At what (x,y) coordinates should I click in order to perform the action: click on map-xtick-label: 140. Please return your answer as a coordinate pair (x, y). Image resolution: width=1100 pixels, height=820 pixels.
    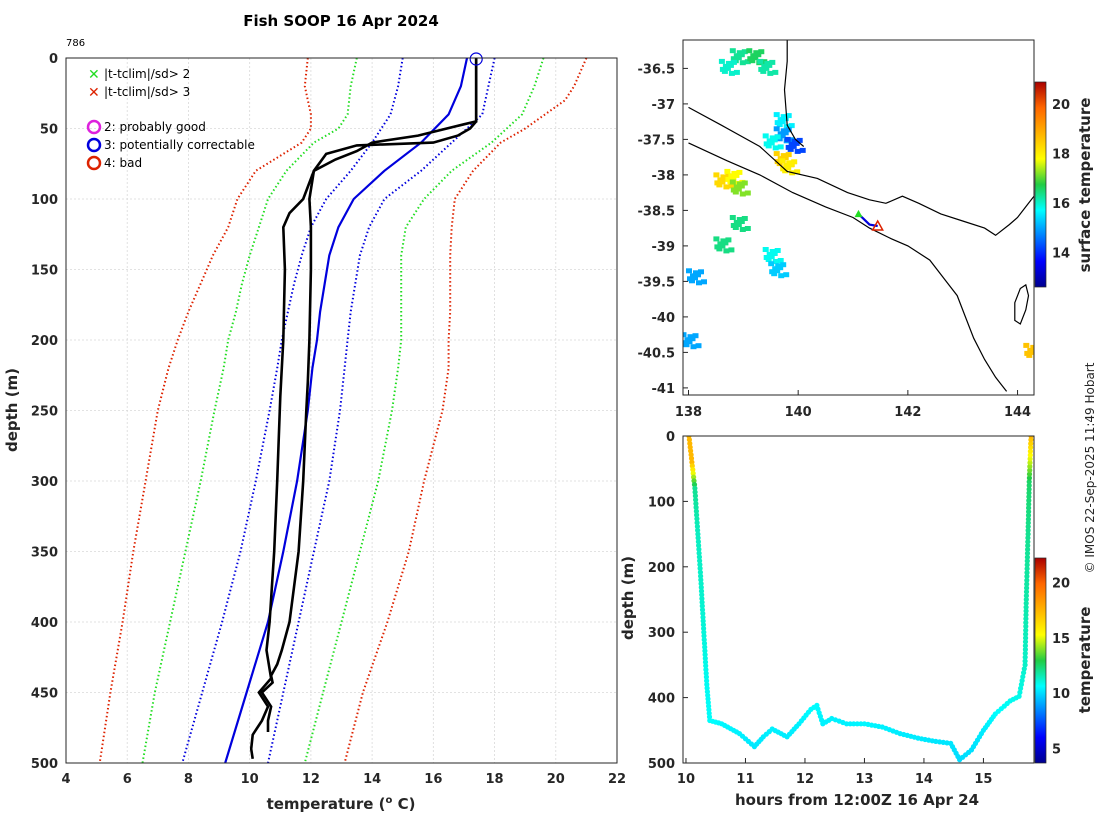
    Looking at the image, I should click on (798, 412).